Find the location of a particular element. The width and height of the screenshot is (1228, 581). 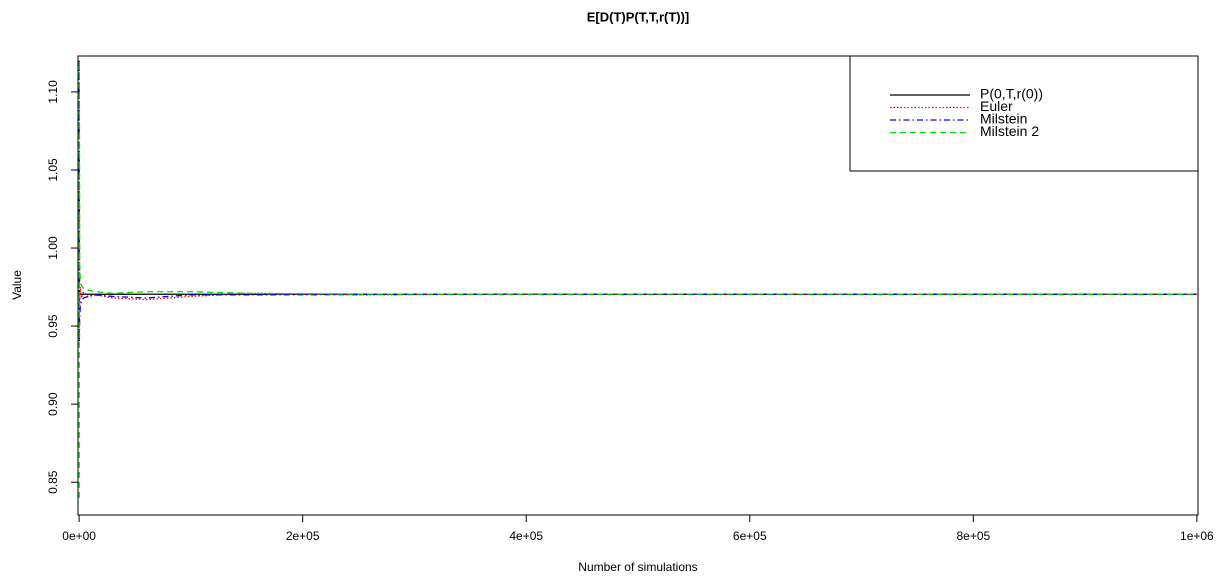

legend-label: Milstein is located at coordinates (1003, 119).